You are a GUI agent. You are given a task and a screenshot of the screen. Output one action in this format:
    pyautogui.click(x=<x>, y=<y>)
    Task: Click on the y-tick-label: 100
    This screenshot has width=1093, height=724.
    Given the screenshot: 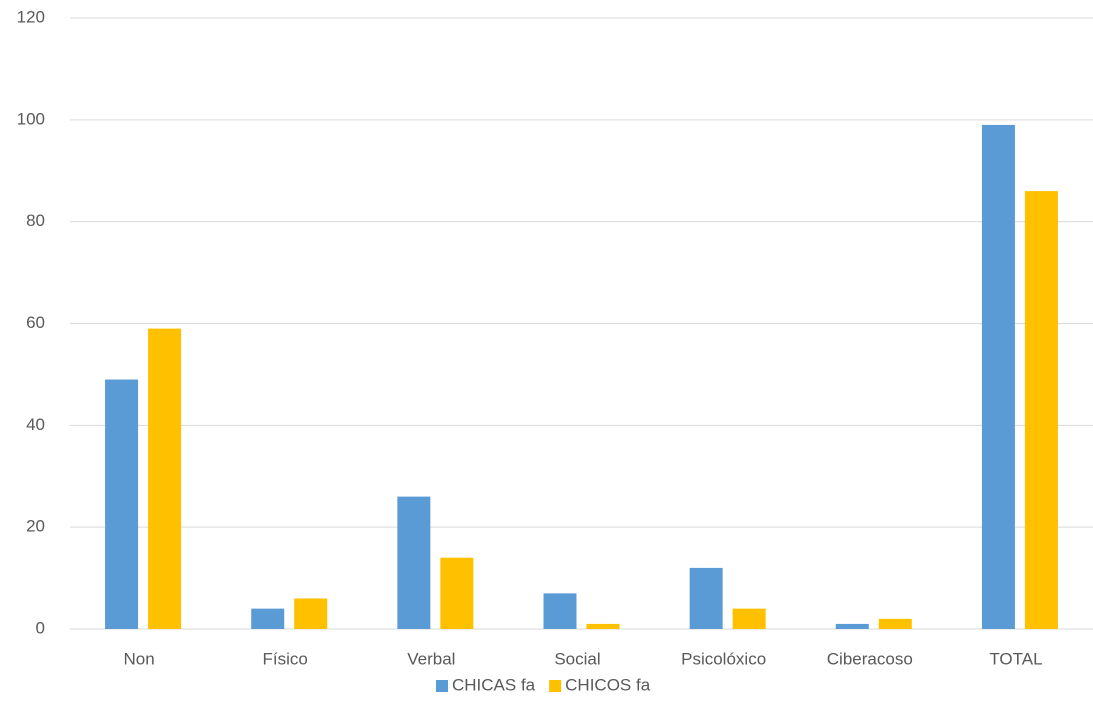 What is the action you would take?
    pyautogui.click(x=31, y=118)
    